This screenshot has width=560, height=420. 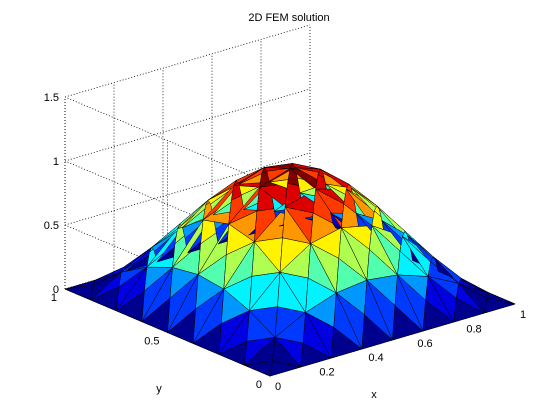 What do you see at coordinates (375, 358) in the screenshot?
I see `x-tick-label-2: 0.4` at bounding box center [375, 358].